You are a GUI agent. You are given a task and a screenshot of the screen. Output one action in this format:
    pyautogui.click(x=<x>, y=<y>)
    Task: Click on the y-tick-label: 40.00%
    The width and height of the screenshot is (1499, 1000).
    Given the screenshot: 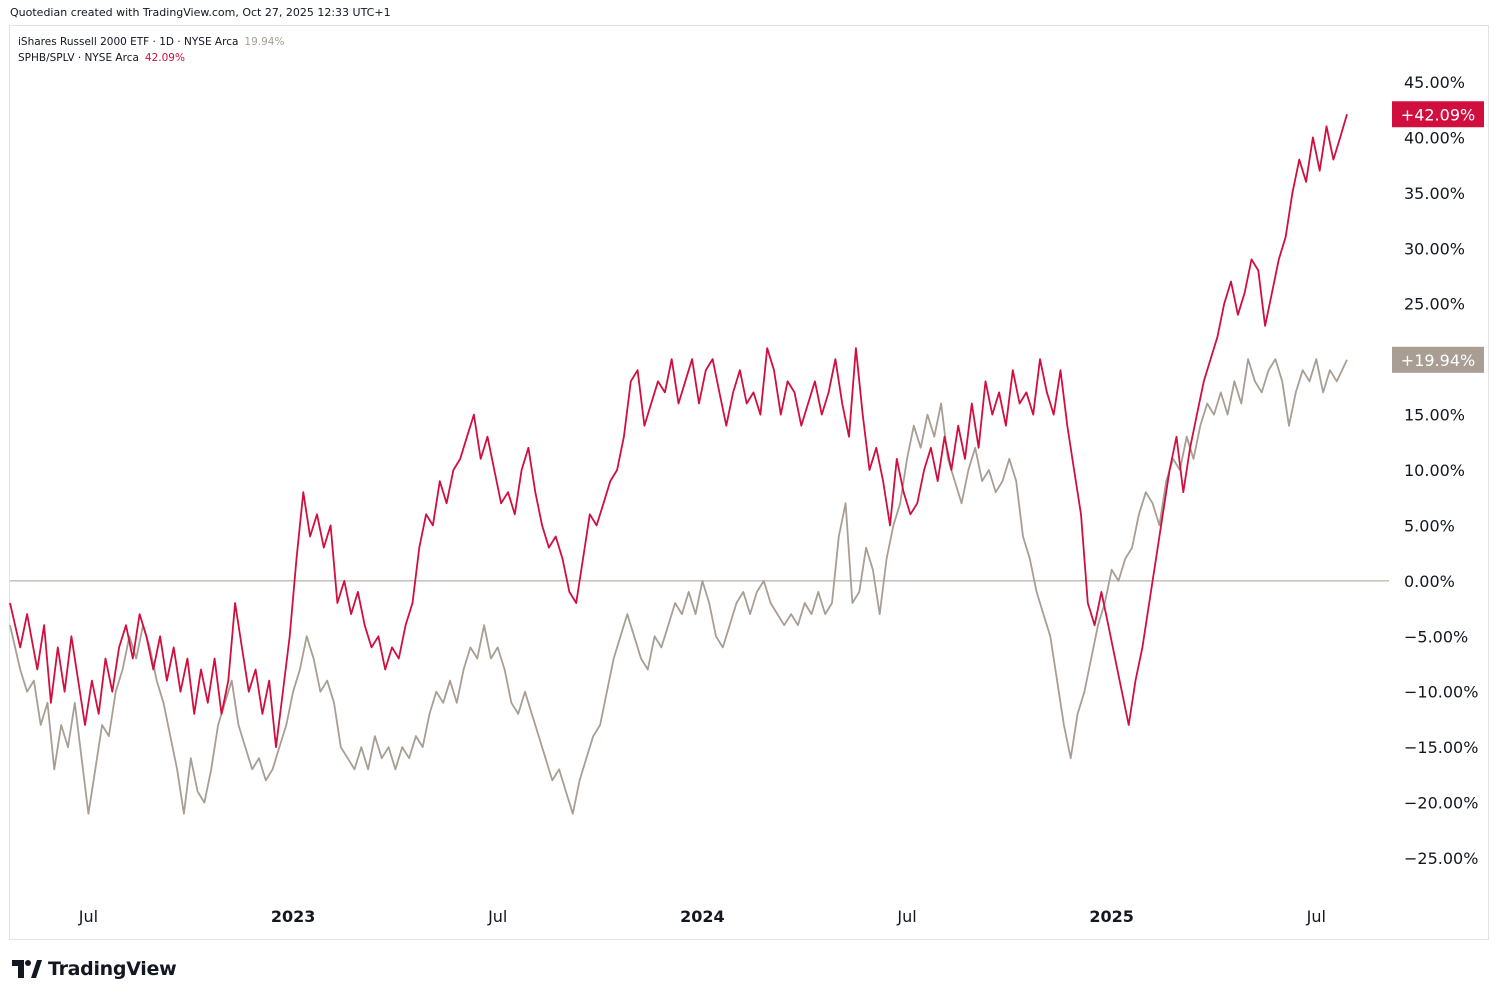 What is the action you would take?
    pyautogui.click(x=1434, y=137)
    